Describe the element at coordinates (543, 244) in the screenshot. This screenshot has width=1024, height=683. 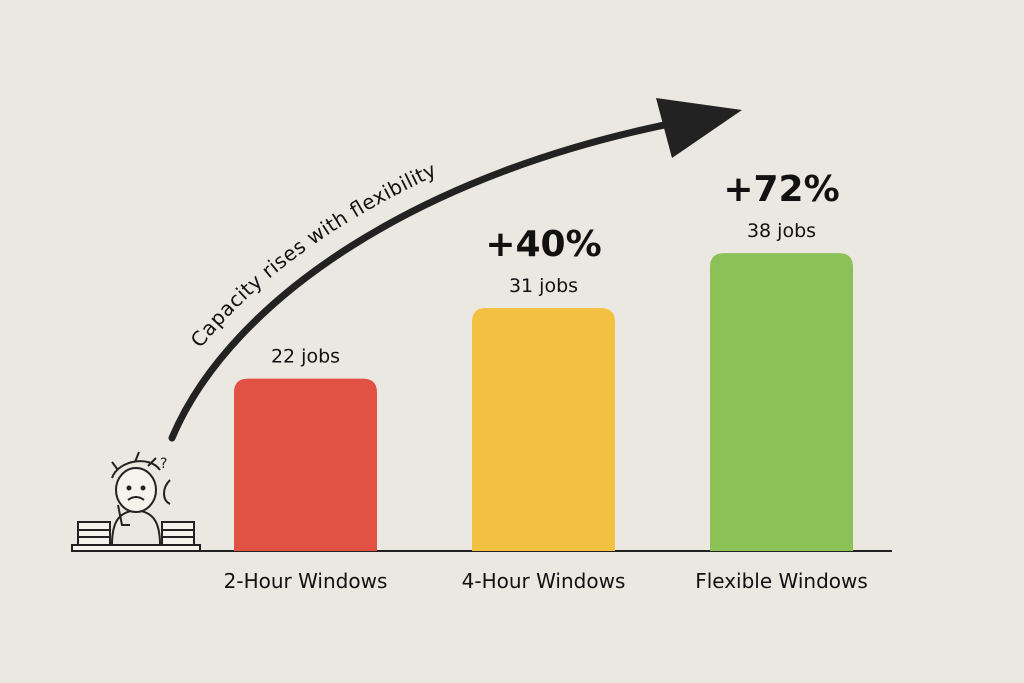
I see `change-label: +40%` at that location.